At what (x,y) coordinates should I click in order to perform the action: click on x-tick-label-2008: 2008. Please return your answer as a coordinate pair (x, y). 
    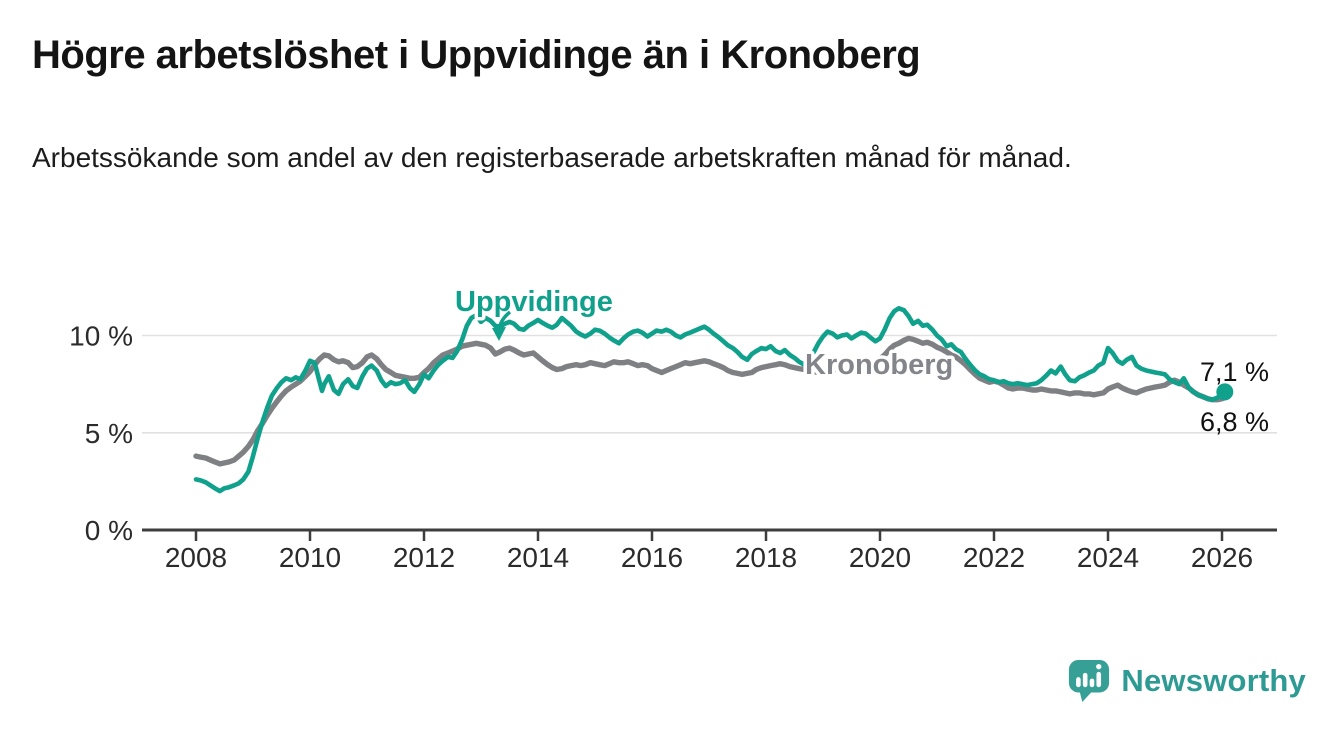
    Looking at the image, I should click on (196, 557).